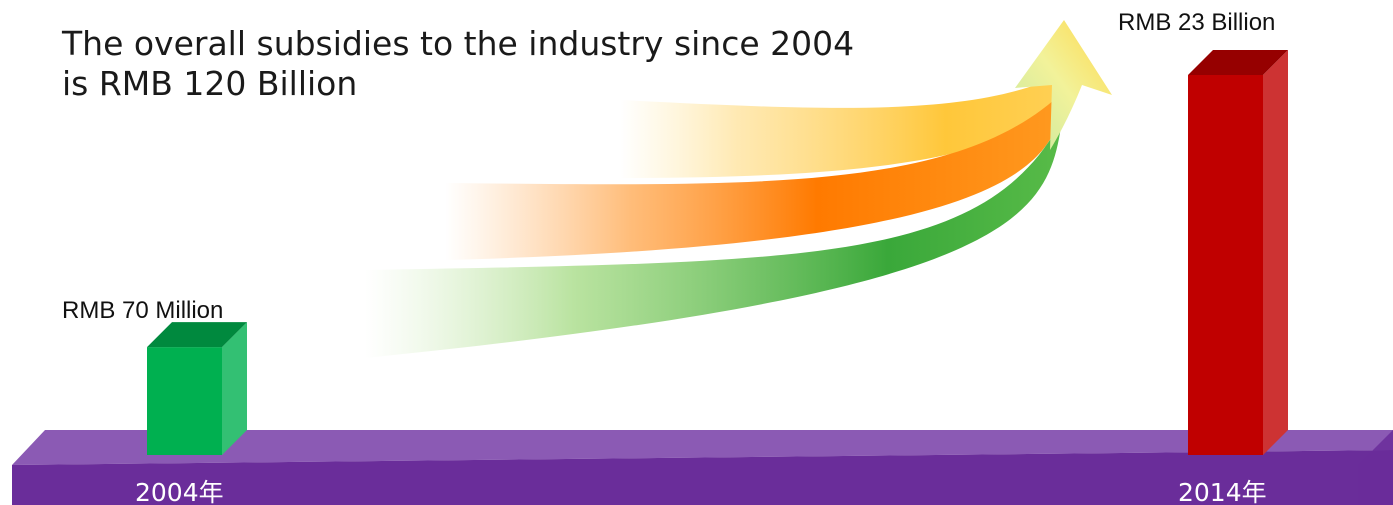 This screenshot has width=1393, height=505. What do you see at coordinates (1238, 62) in the screenshot?
I see `bar-2014-top` at bounding box center [1238, 62].